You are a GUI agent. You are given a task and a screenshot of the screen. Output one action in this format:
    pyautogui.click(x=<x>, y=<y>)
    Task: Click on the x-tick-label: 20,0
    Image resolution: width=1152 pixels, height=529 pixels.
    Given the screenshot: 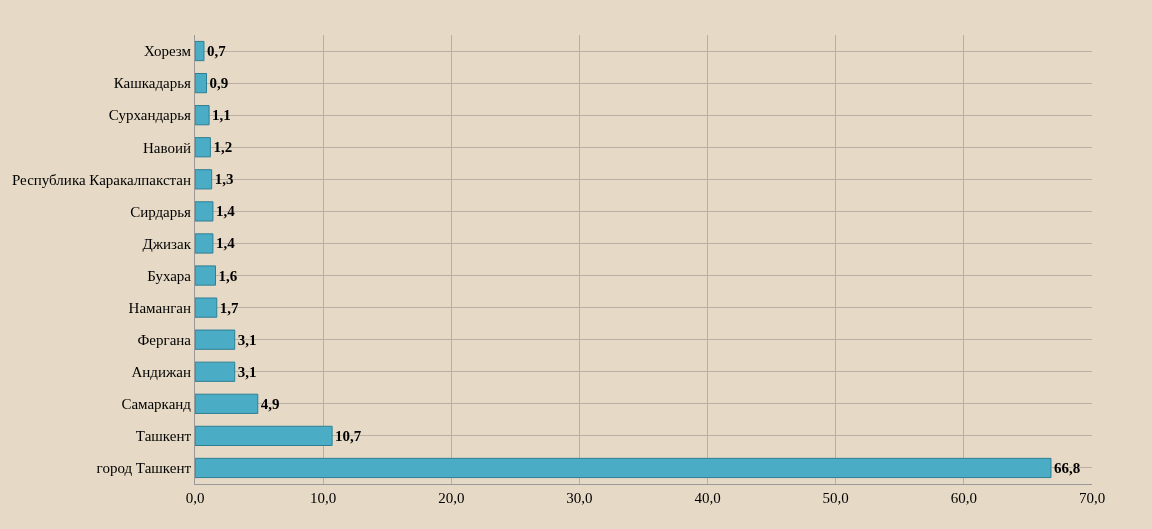 What is the action you would take?
    pyautogui.click(x=451, y=498)
    